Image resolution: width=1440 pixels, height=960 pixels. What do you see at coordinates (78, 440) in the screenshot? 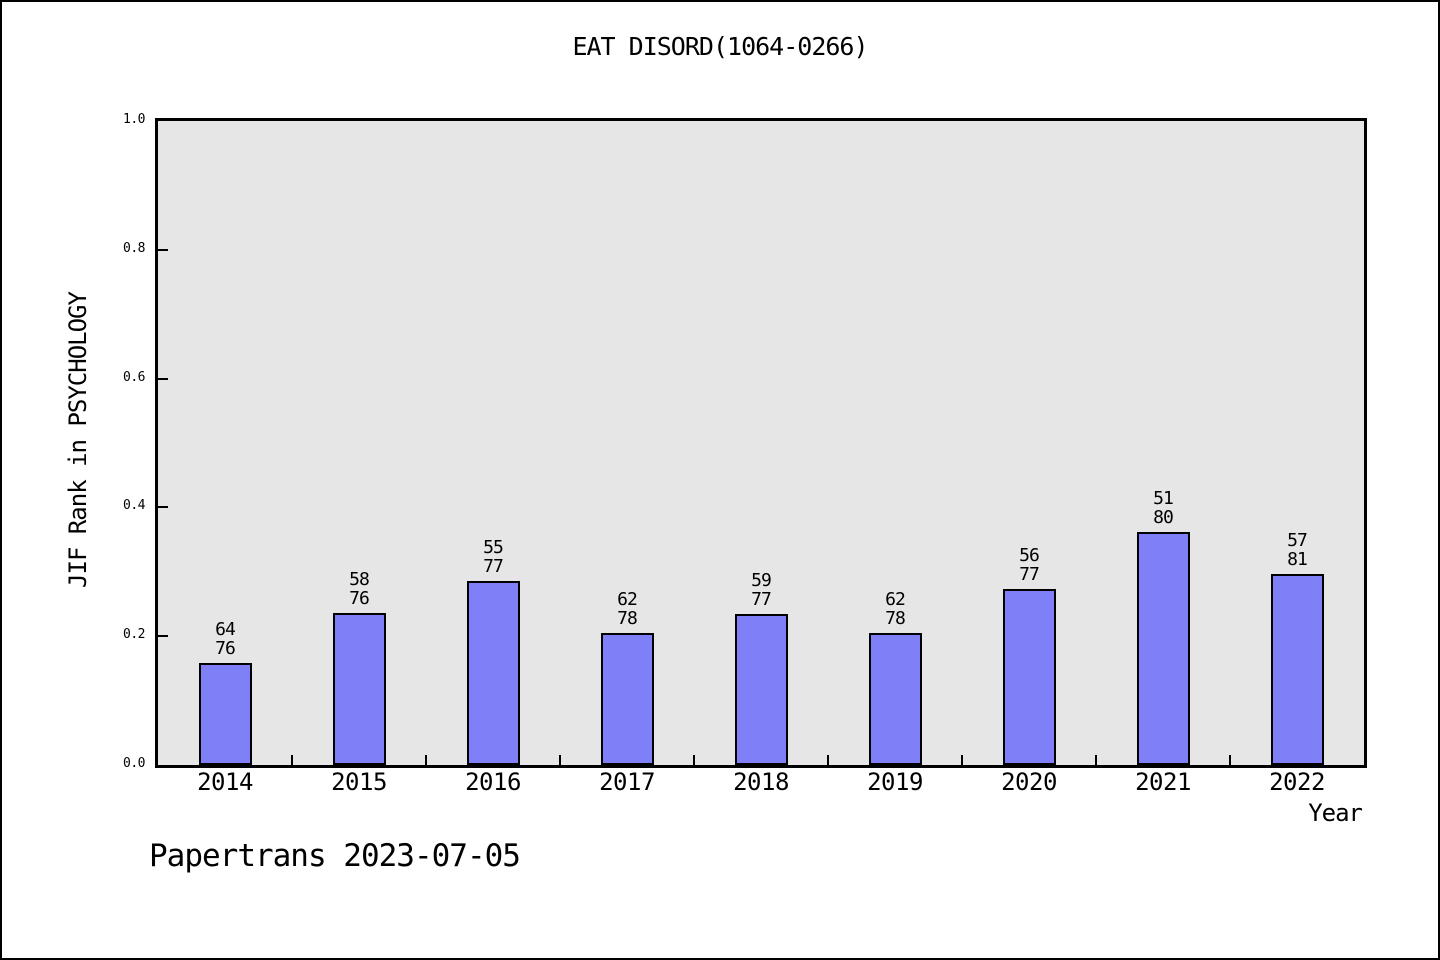
I see `y-axis-title: JIF Rank in PSYCHOLOGY` at bounding box center [78, 440].